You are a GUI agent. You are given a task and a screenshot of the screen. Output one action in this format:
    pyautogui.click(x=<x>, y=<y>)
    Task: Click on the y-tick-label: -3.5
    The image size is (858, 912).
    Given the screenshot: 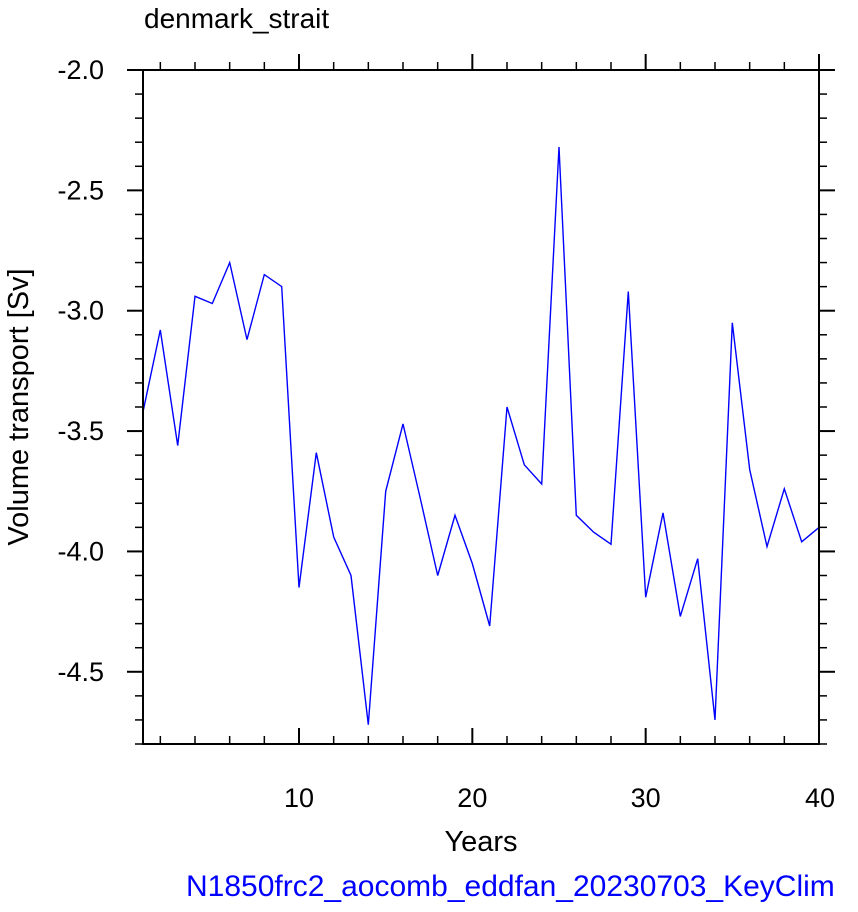 What is the action you would take?
    pyautogui.click(x=80, y=431)
    